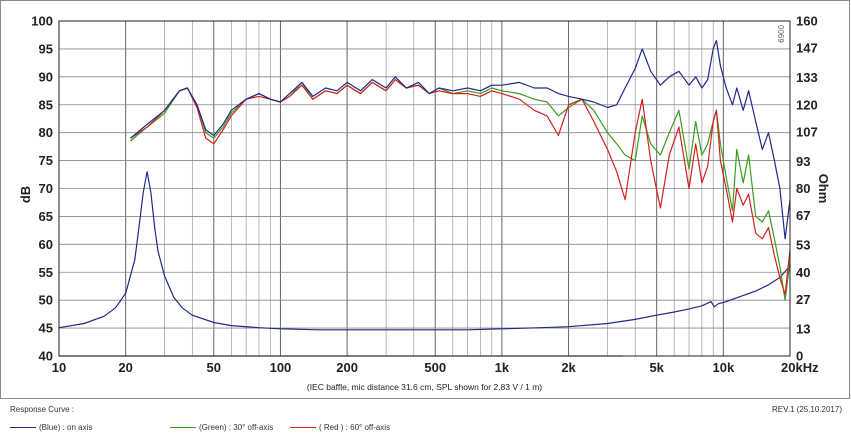 The image size is (851, 439). Describe the element at coordinates (46, 300) in the screenshot. I see `y-tick-label: 50` at that location.